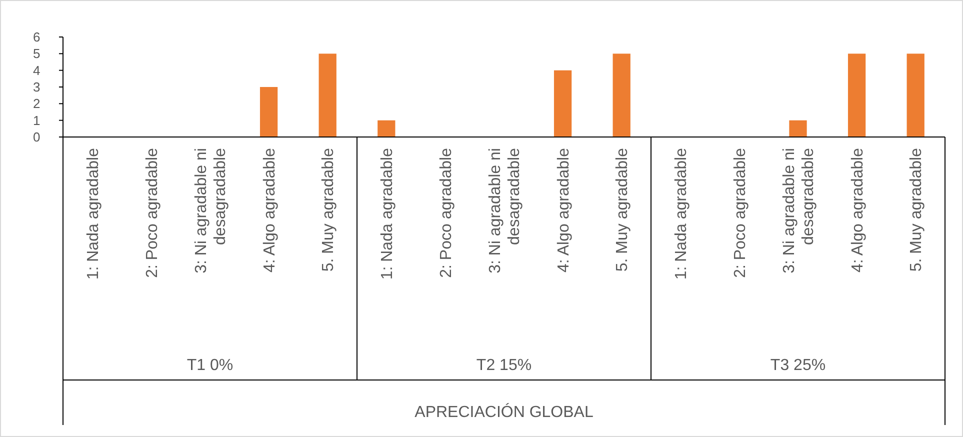 The image size is (963, 437). What do you see at coordinates (36, 37) in the screenshot?
I see `y-tick-label: 6` at bounding box center [36, 37].